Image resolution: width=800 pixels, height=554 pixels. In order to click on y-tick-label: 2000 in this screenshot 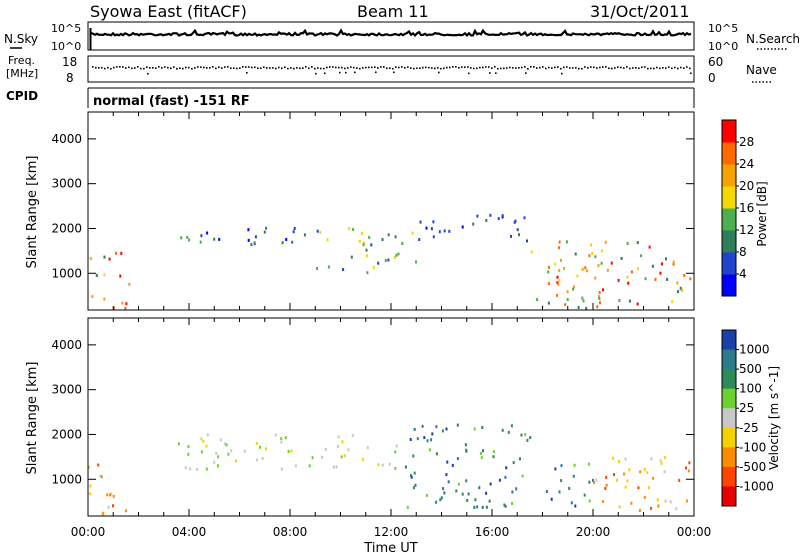, I will do `click(66, 228)`.